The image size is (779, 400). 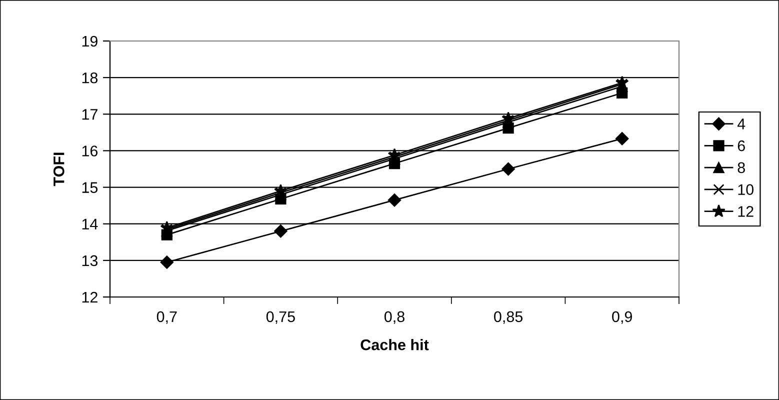 What do you see at coordinates (90, 297) in the screenshot?
I see `y-tick-label: 12` at bounding box center [90, 297].